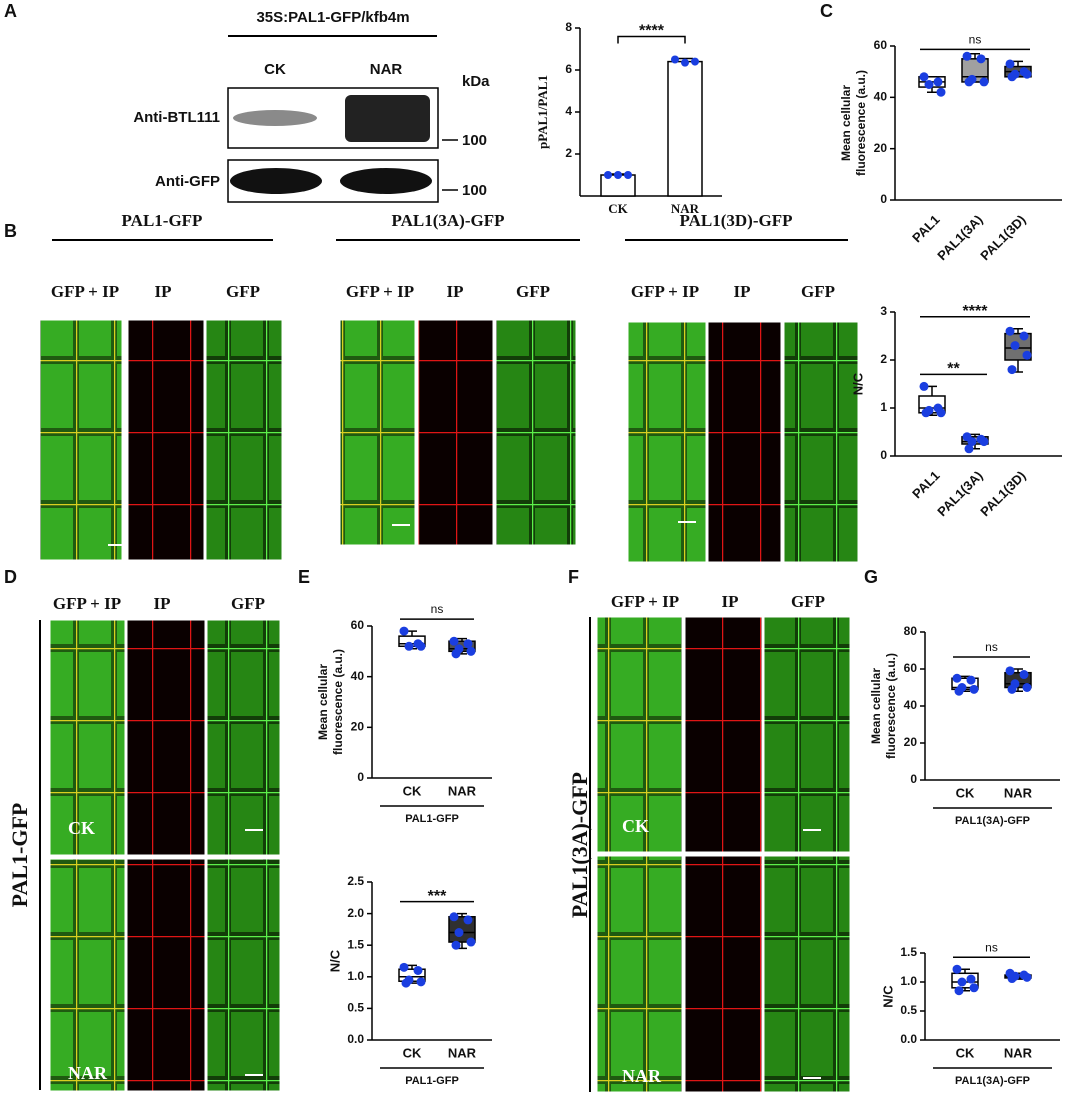 This screenshot has width=1080, height=1096. Describe the element at coordinates (10, 577) in the screenshot. I see `panel-label: D` at that location.